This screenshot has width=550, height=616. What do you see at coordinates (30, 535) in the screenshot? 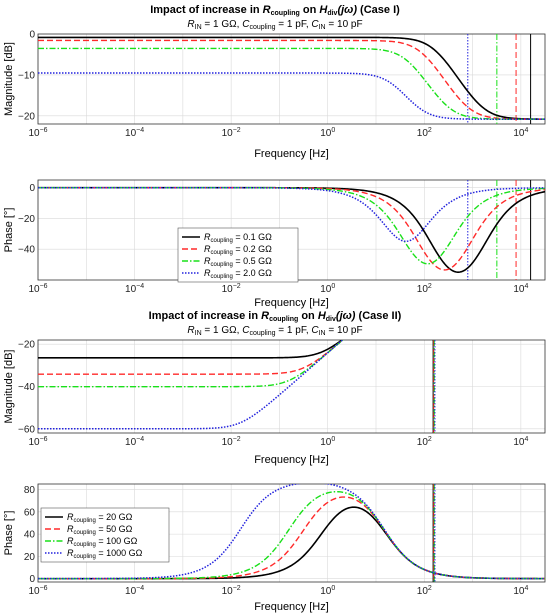
I see `y-tick-label: 40` at bounding box center [30, 535].